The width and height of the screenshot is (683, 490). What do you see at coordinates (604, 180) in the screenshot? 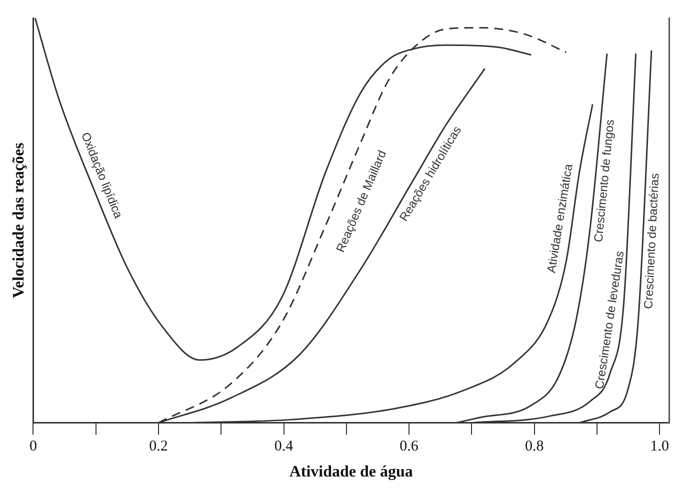
I see `text: Crescimento de fungos` at bounding box center [604, 180].